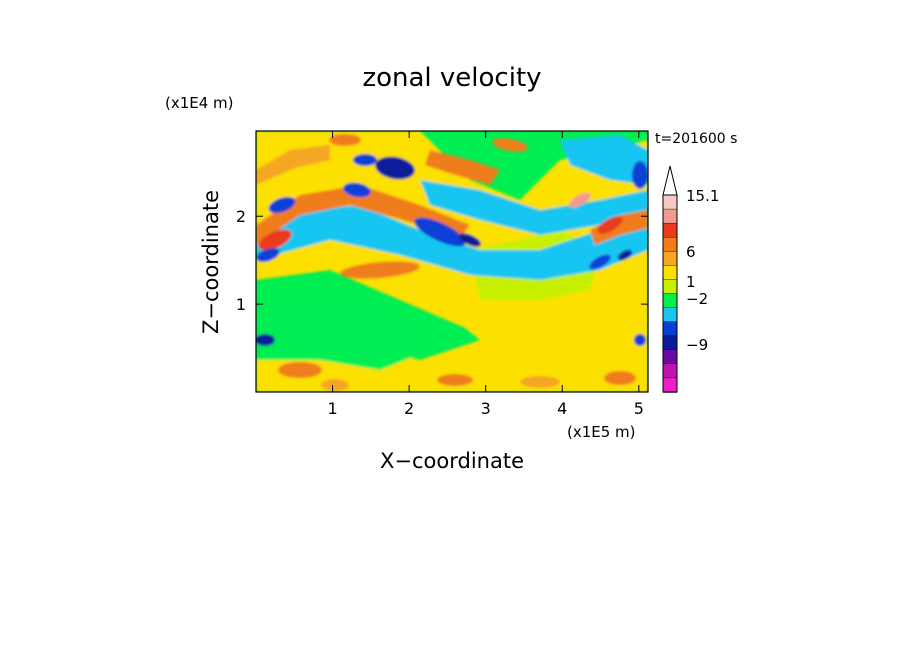  What do you see at coordinates (409, 408) in the screenshot?
I see `x-tick-label: 2` at bounding box center [409, 408].